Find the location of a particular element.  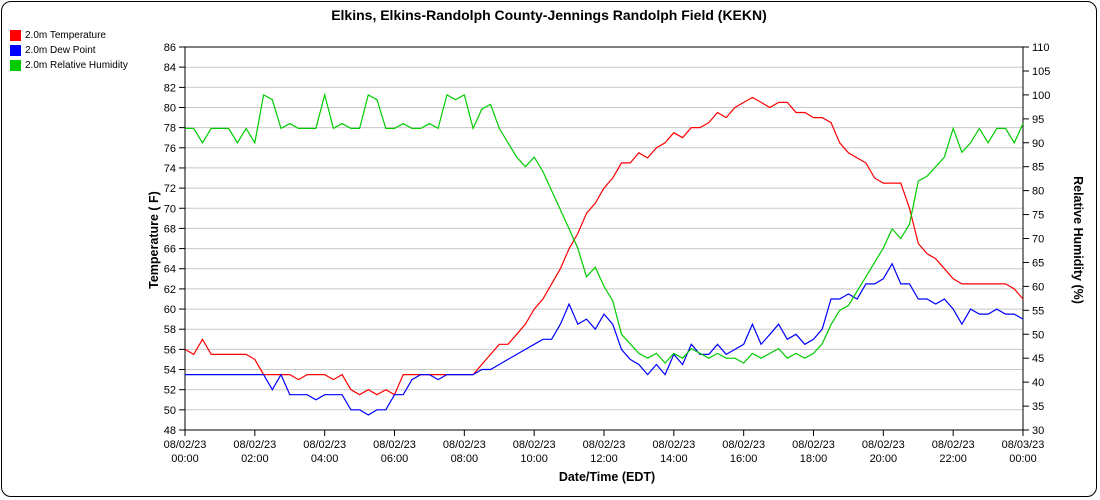

svg-text: 64 is located at coordinates (170, 270).